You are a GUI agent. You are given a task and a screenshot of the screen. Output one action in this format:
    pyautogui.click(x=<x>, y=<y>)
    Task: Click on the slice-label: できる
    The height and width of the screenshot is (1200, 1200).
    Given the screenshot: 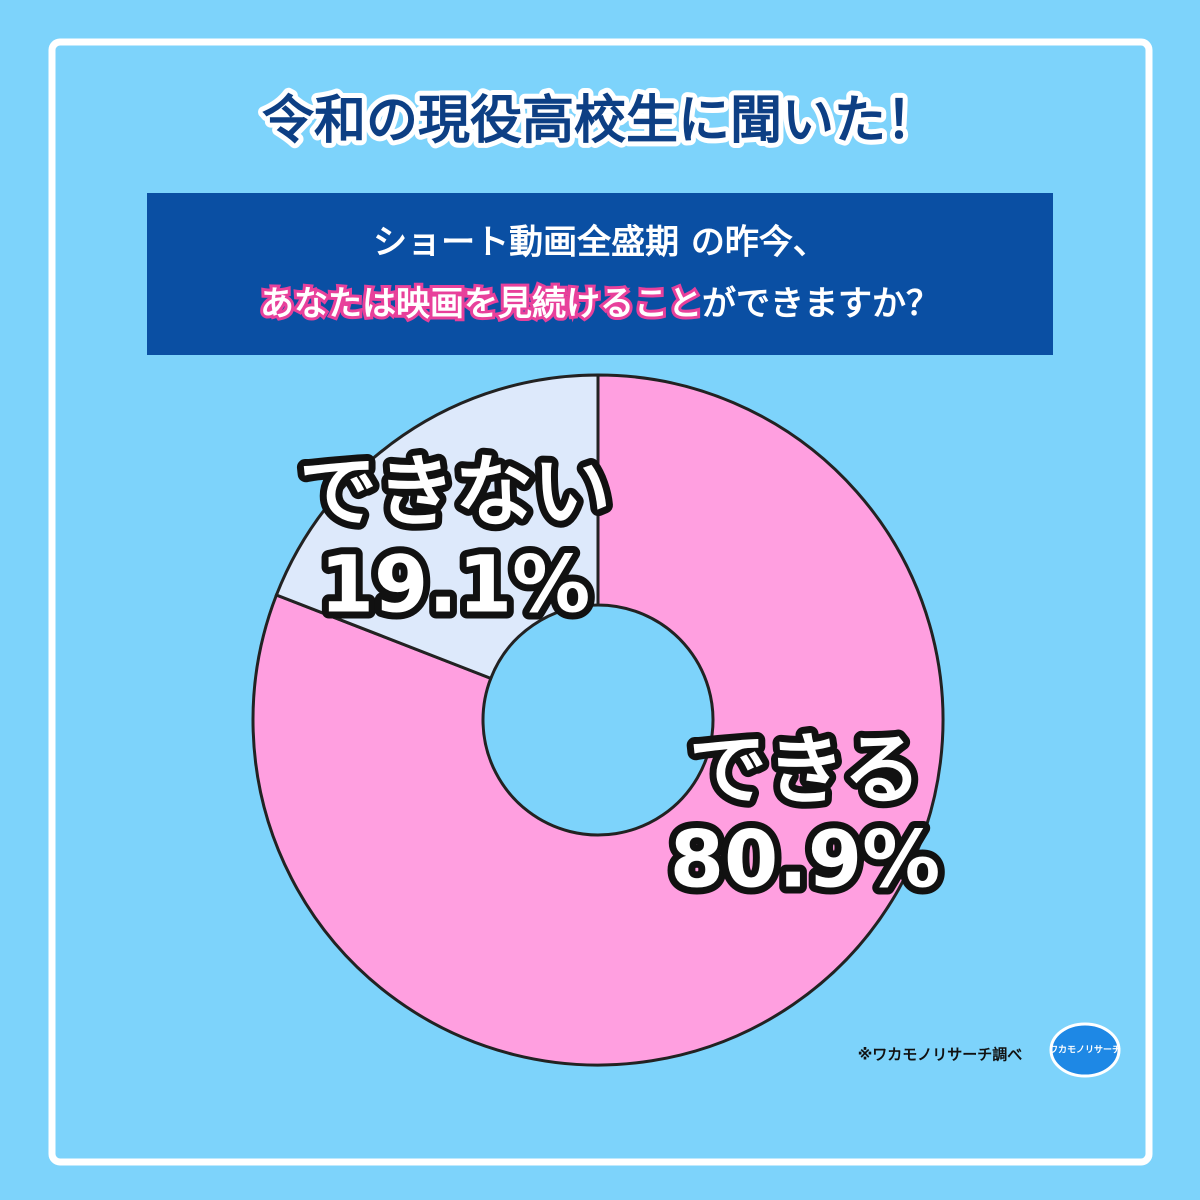 What is the action you would take?
    pyautogui.click(x=805, y=770)
    